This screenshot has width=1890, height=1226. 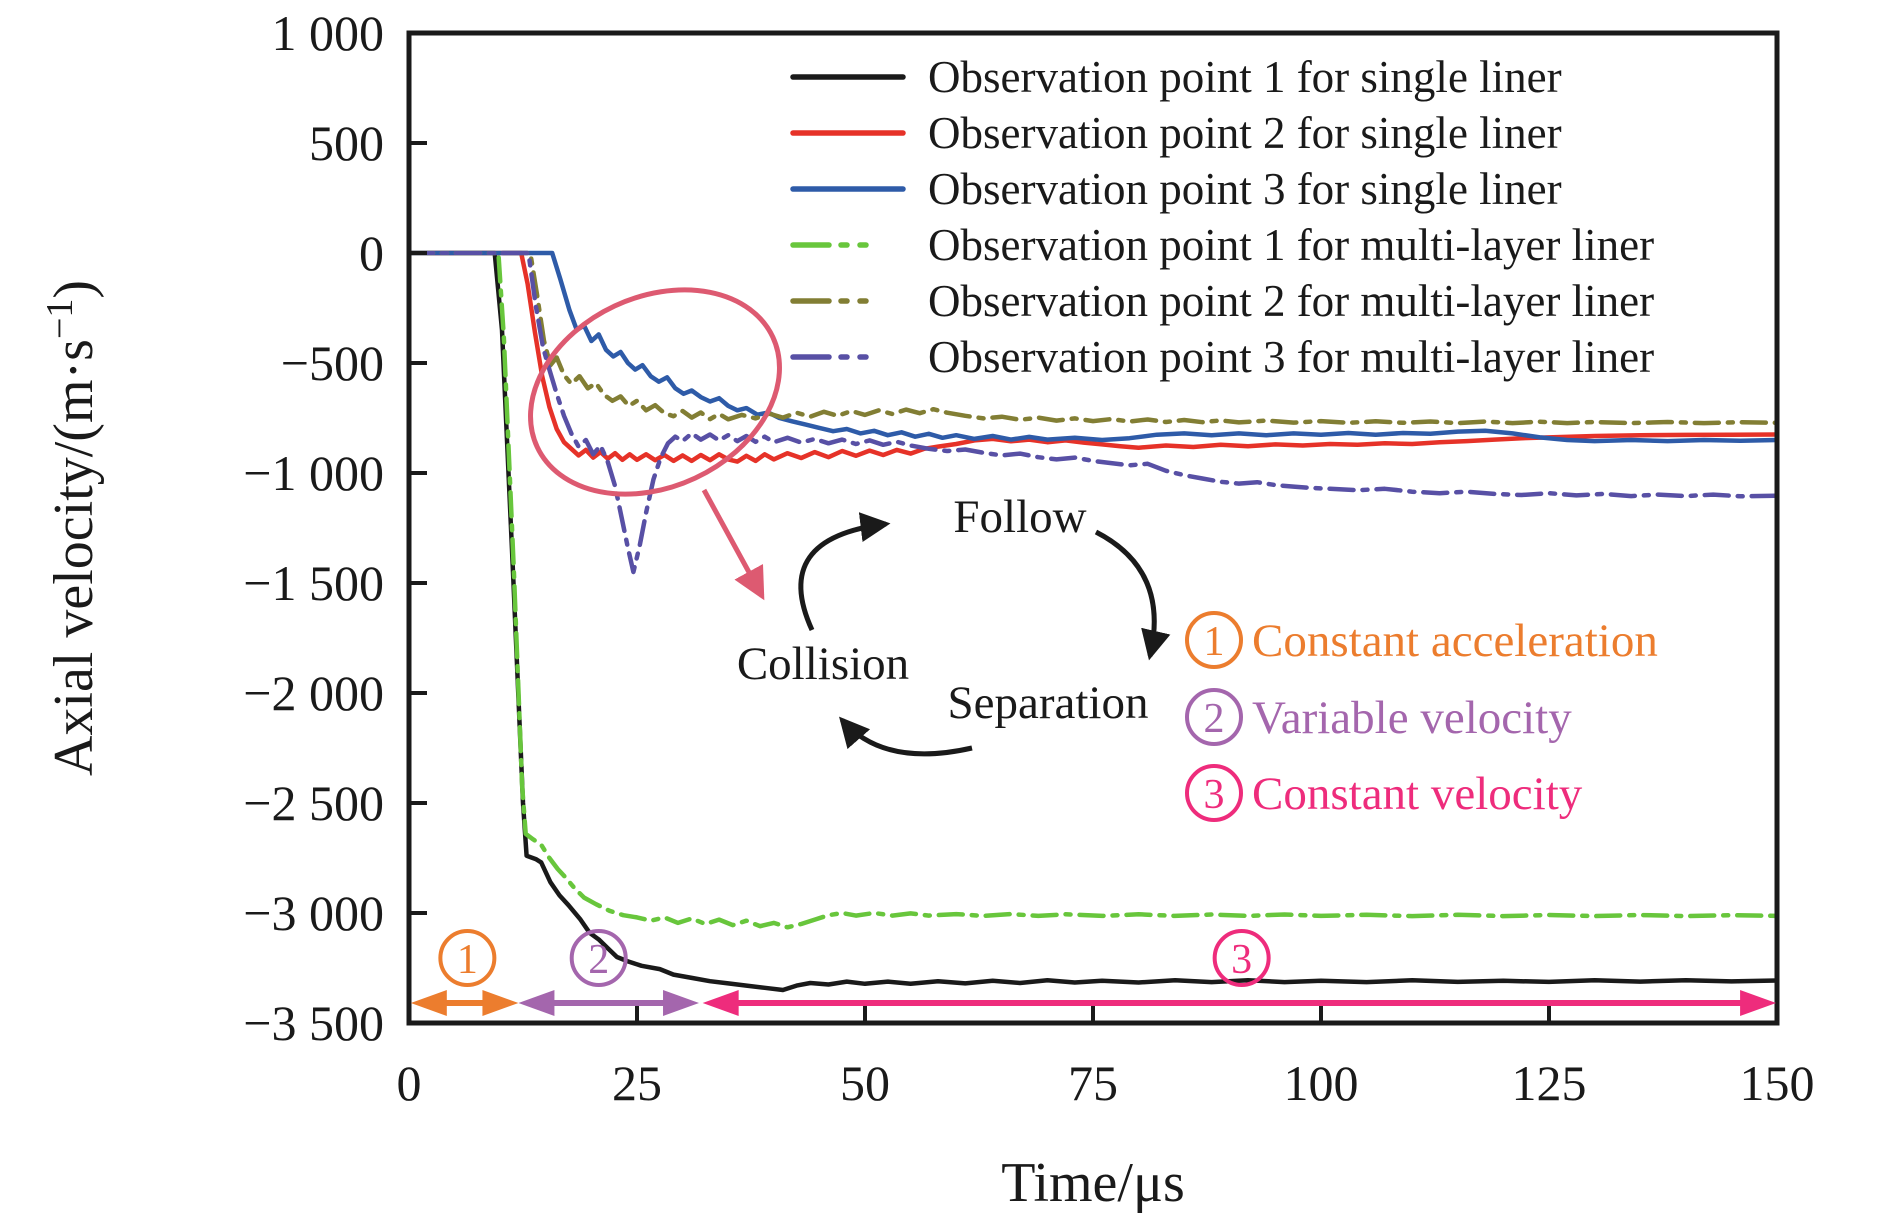 What do you see at coordinates (1093, 1083) in the screenshot?
I see `x-tick-label: 75` at bounding box center [1093, 1083].